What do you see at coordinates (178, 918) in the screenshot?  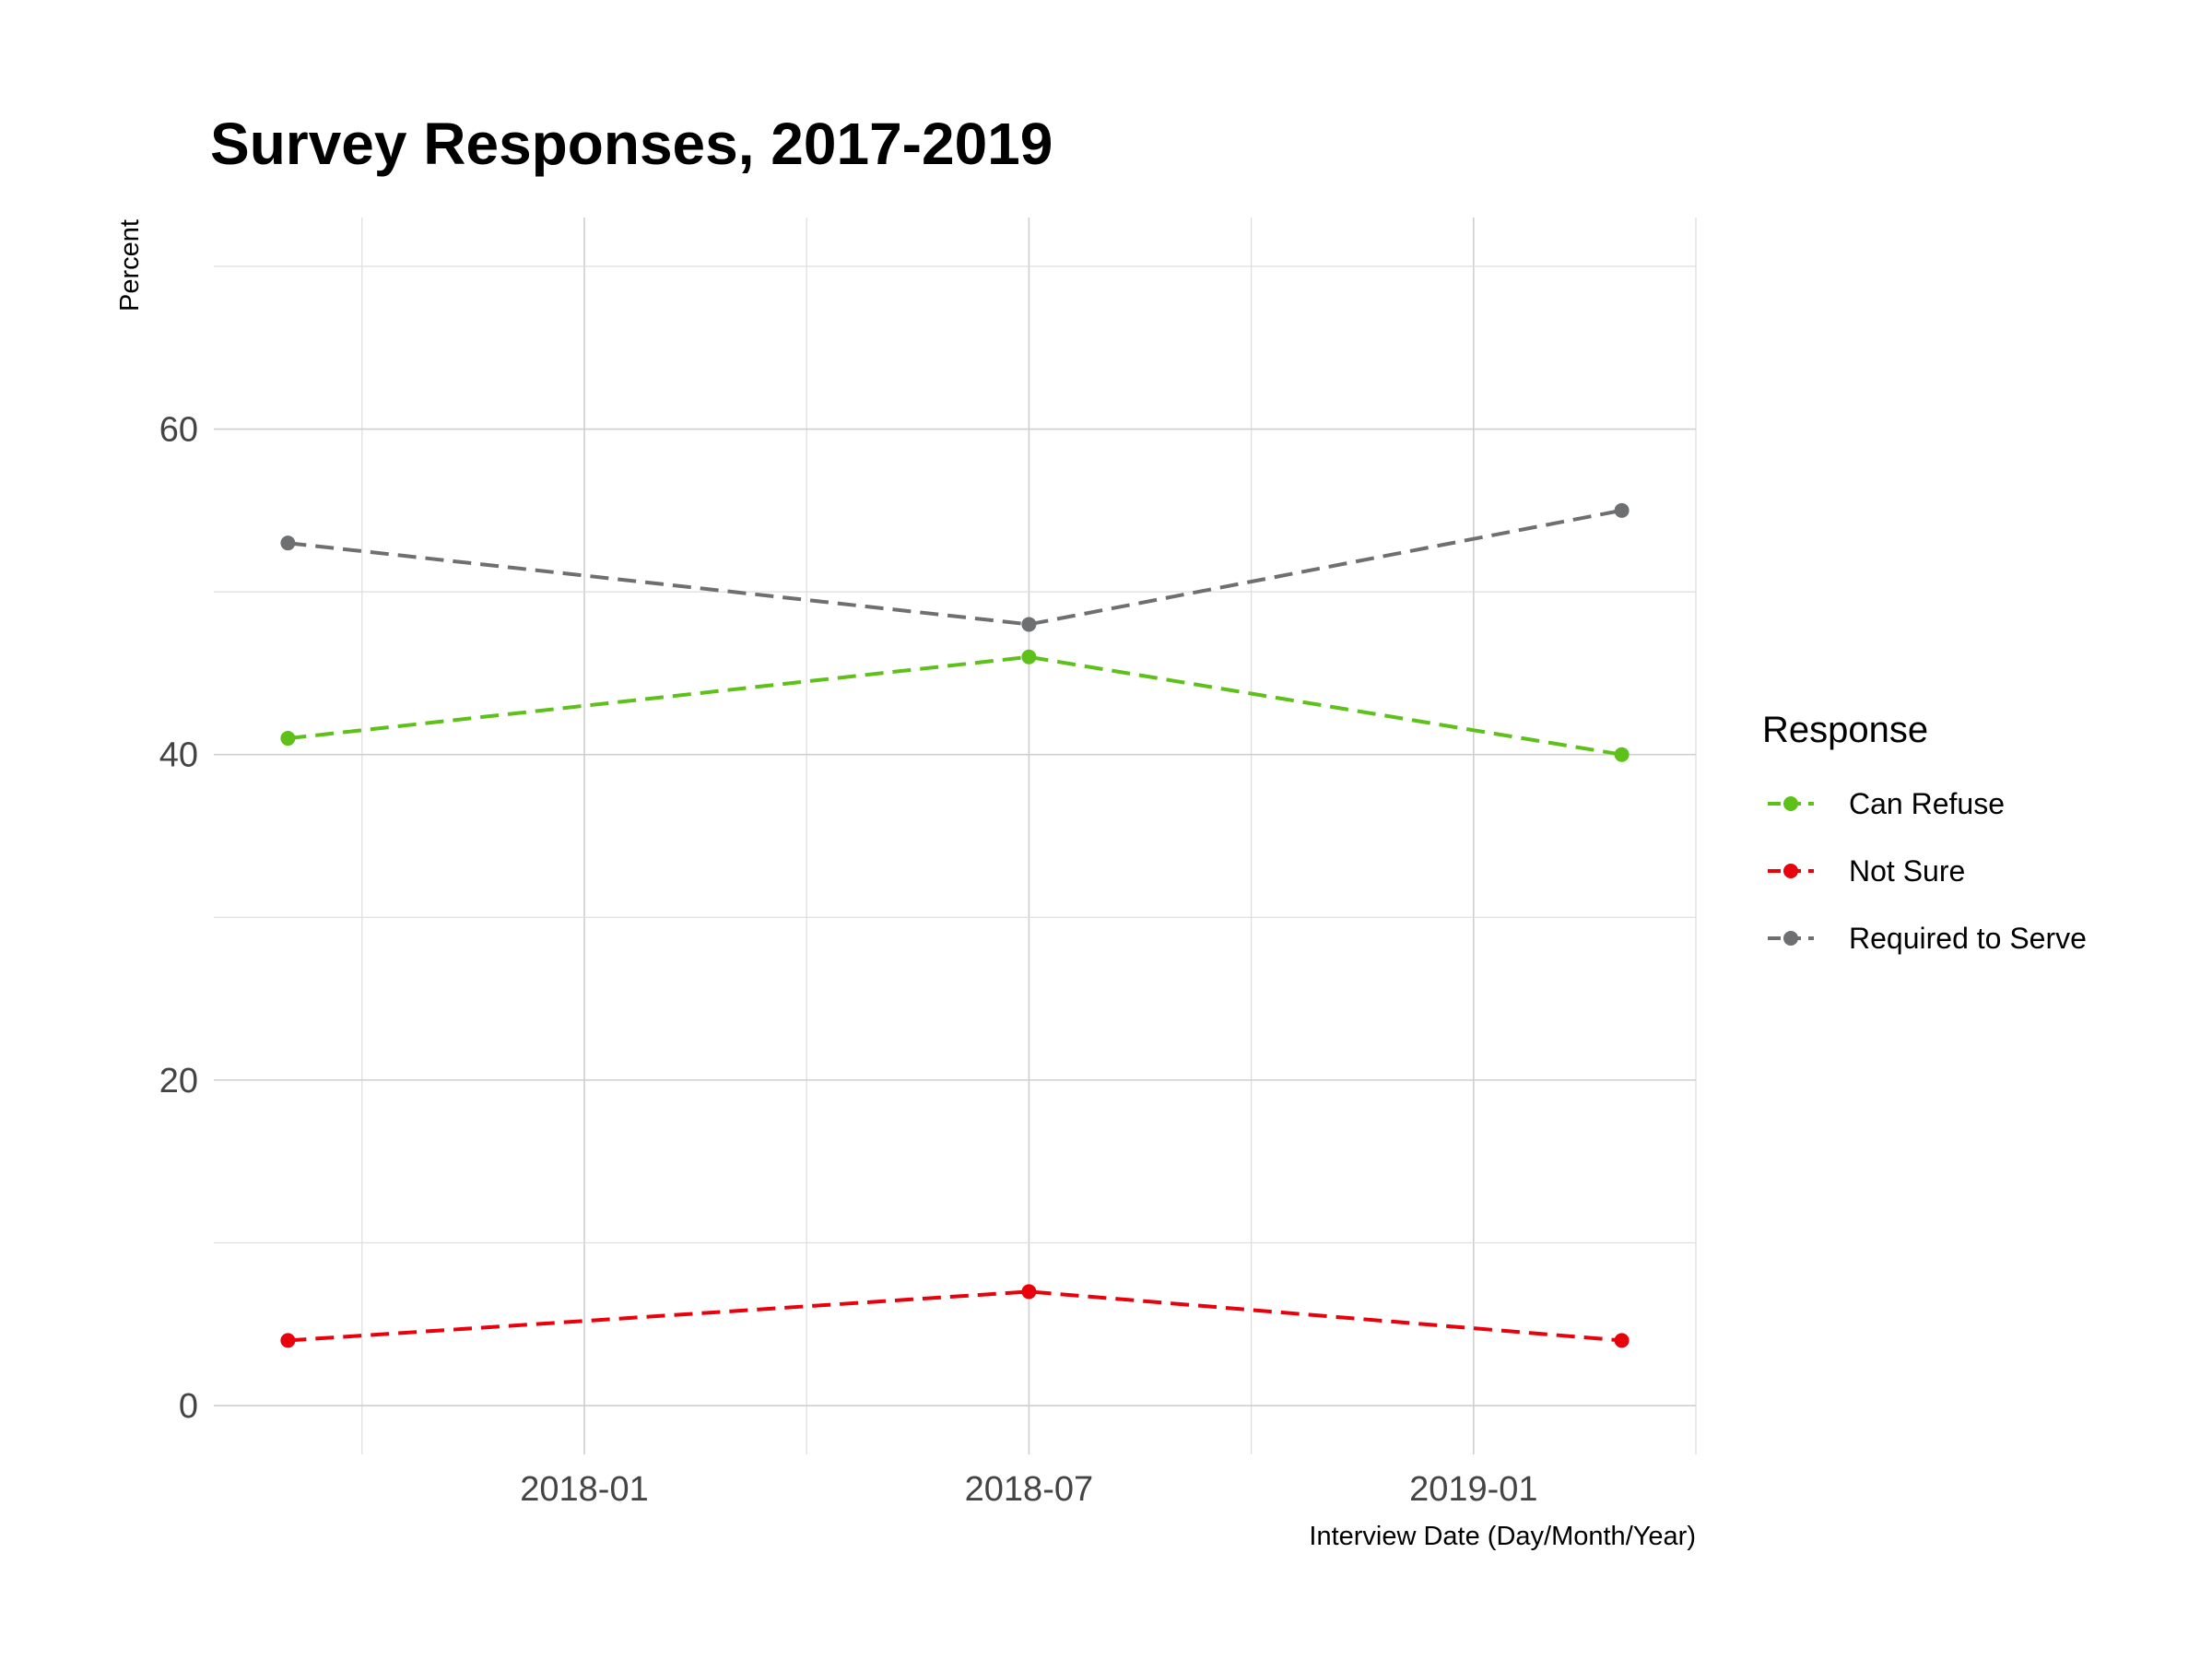 I see `y-axis-tick-labels: 0 20 40 60` at bounding box center [178, 918].